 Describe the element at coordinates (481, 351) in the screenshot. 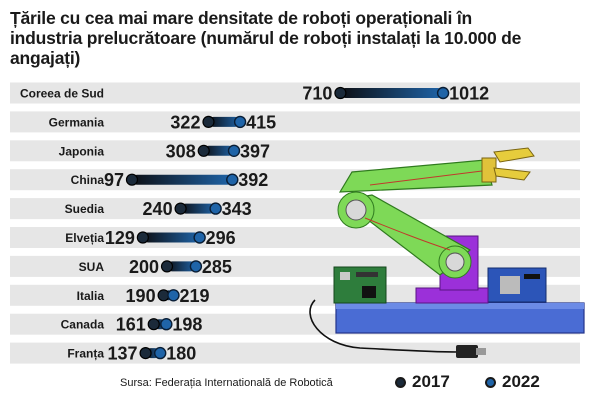

I see `usb-connector` at that location.